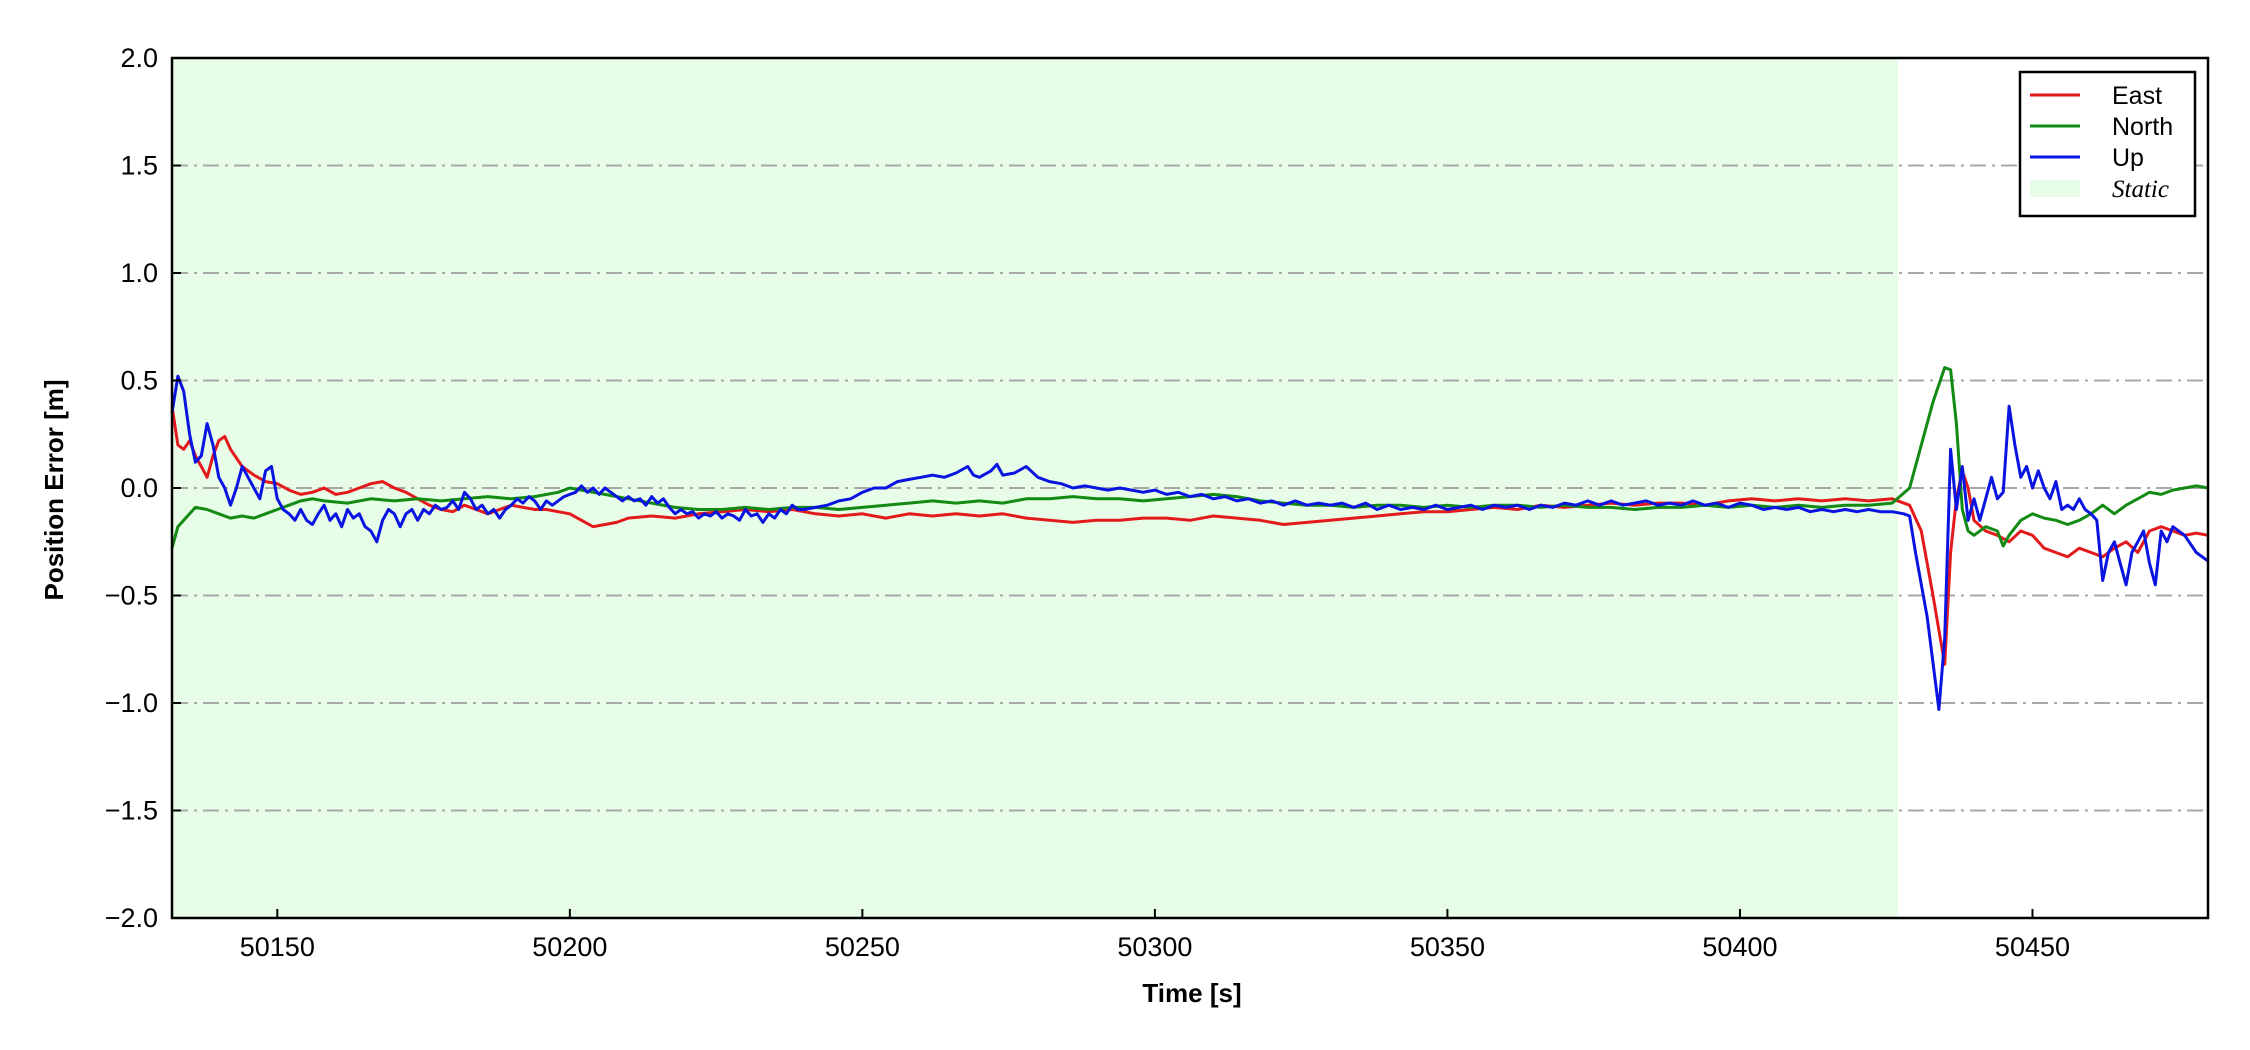  What do you see at coordinates (569, 947) in the screenshot?
I see `x-tick-label: 50200` at bounding box center [569, 947].